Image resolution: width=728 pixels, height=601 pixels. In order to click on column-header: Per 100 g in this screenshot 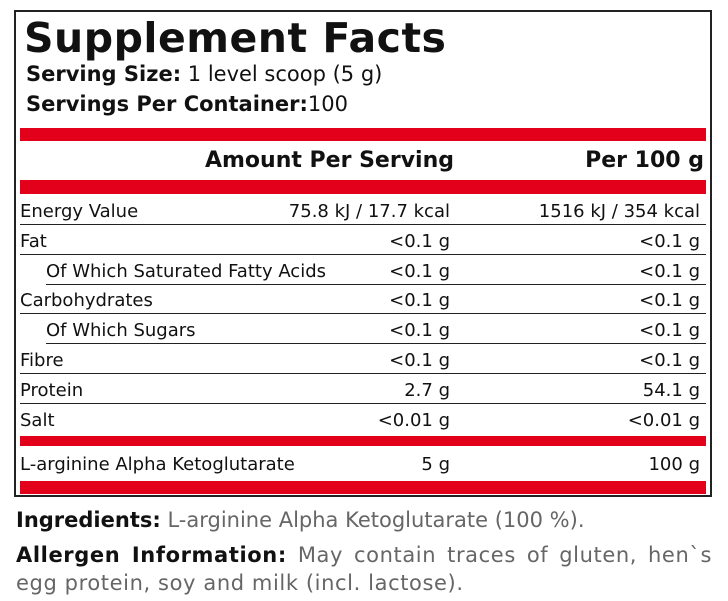, I will do `click(644, 160)`.